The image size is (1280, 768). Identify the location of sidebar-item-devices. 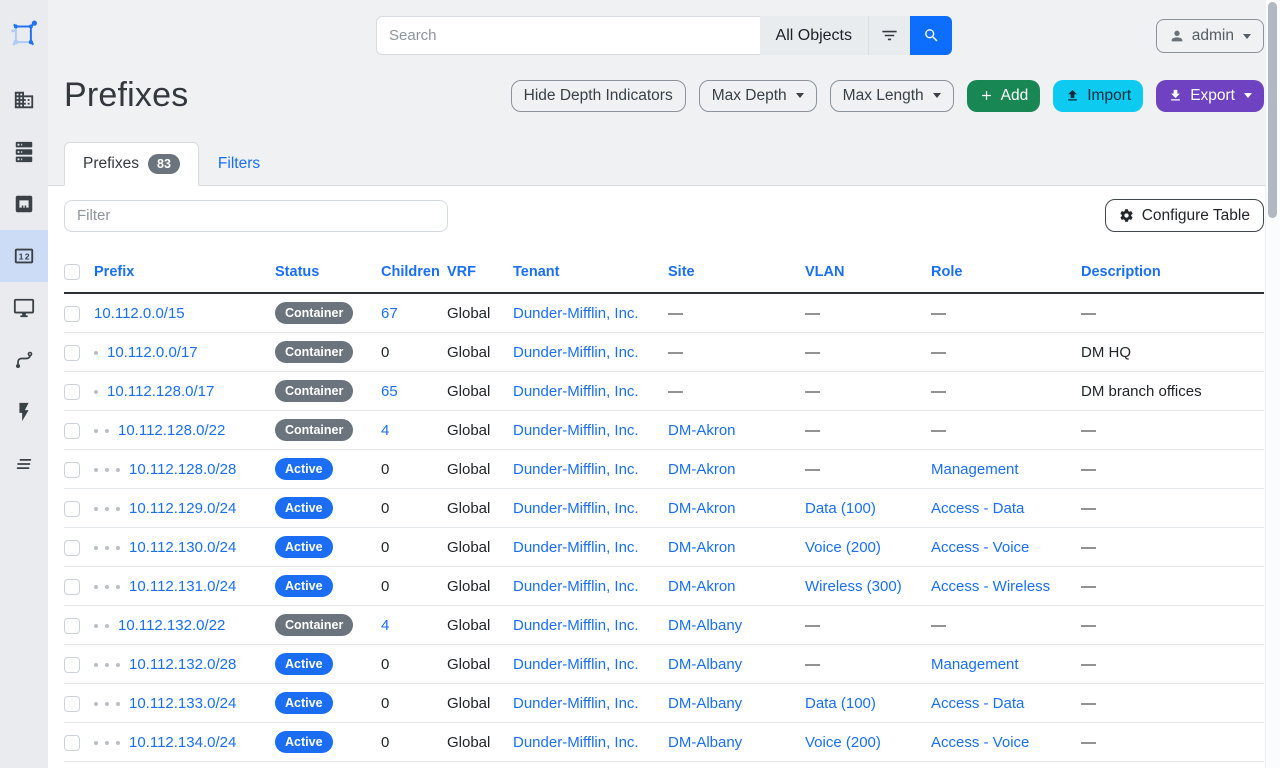
(24, 152).